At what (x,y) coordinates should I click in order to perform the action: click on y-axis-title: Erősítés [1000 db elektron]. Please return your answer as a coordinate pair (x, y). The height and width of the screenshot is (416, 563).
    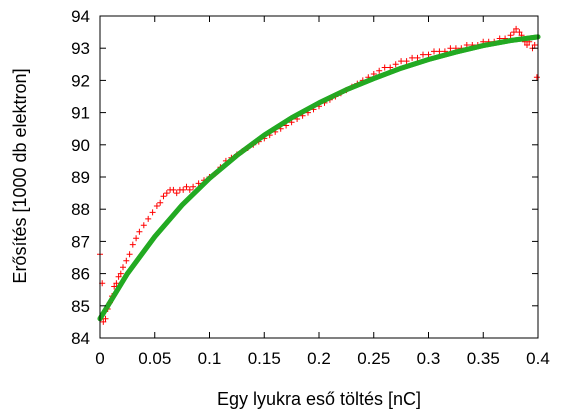
    Looking at the image, I should click on (20, 175).